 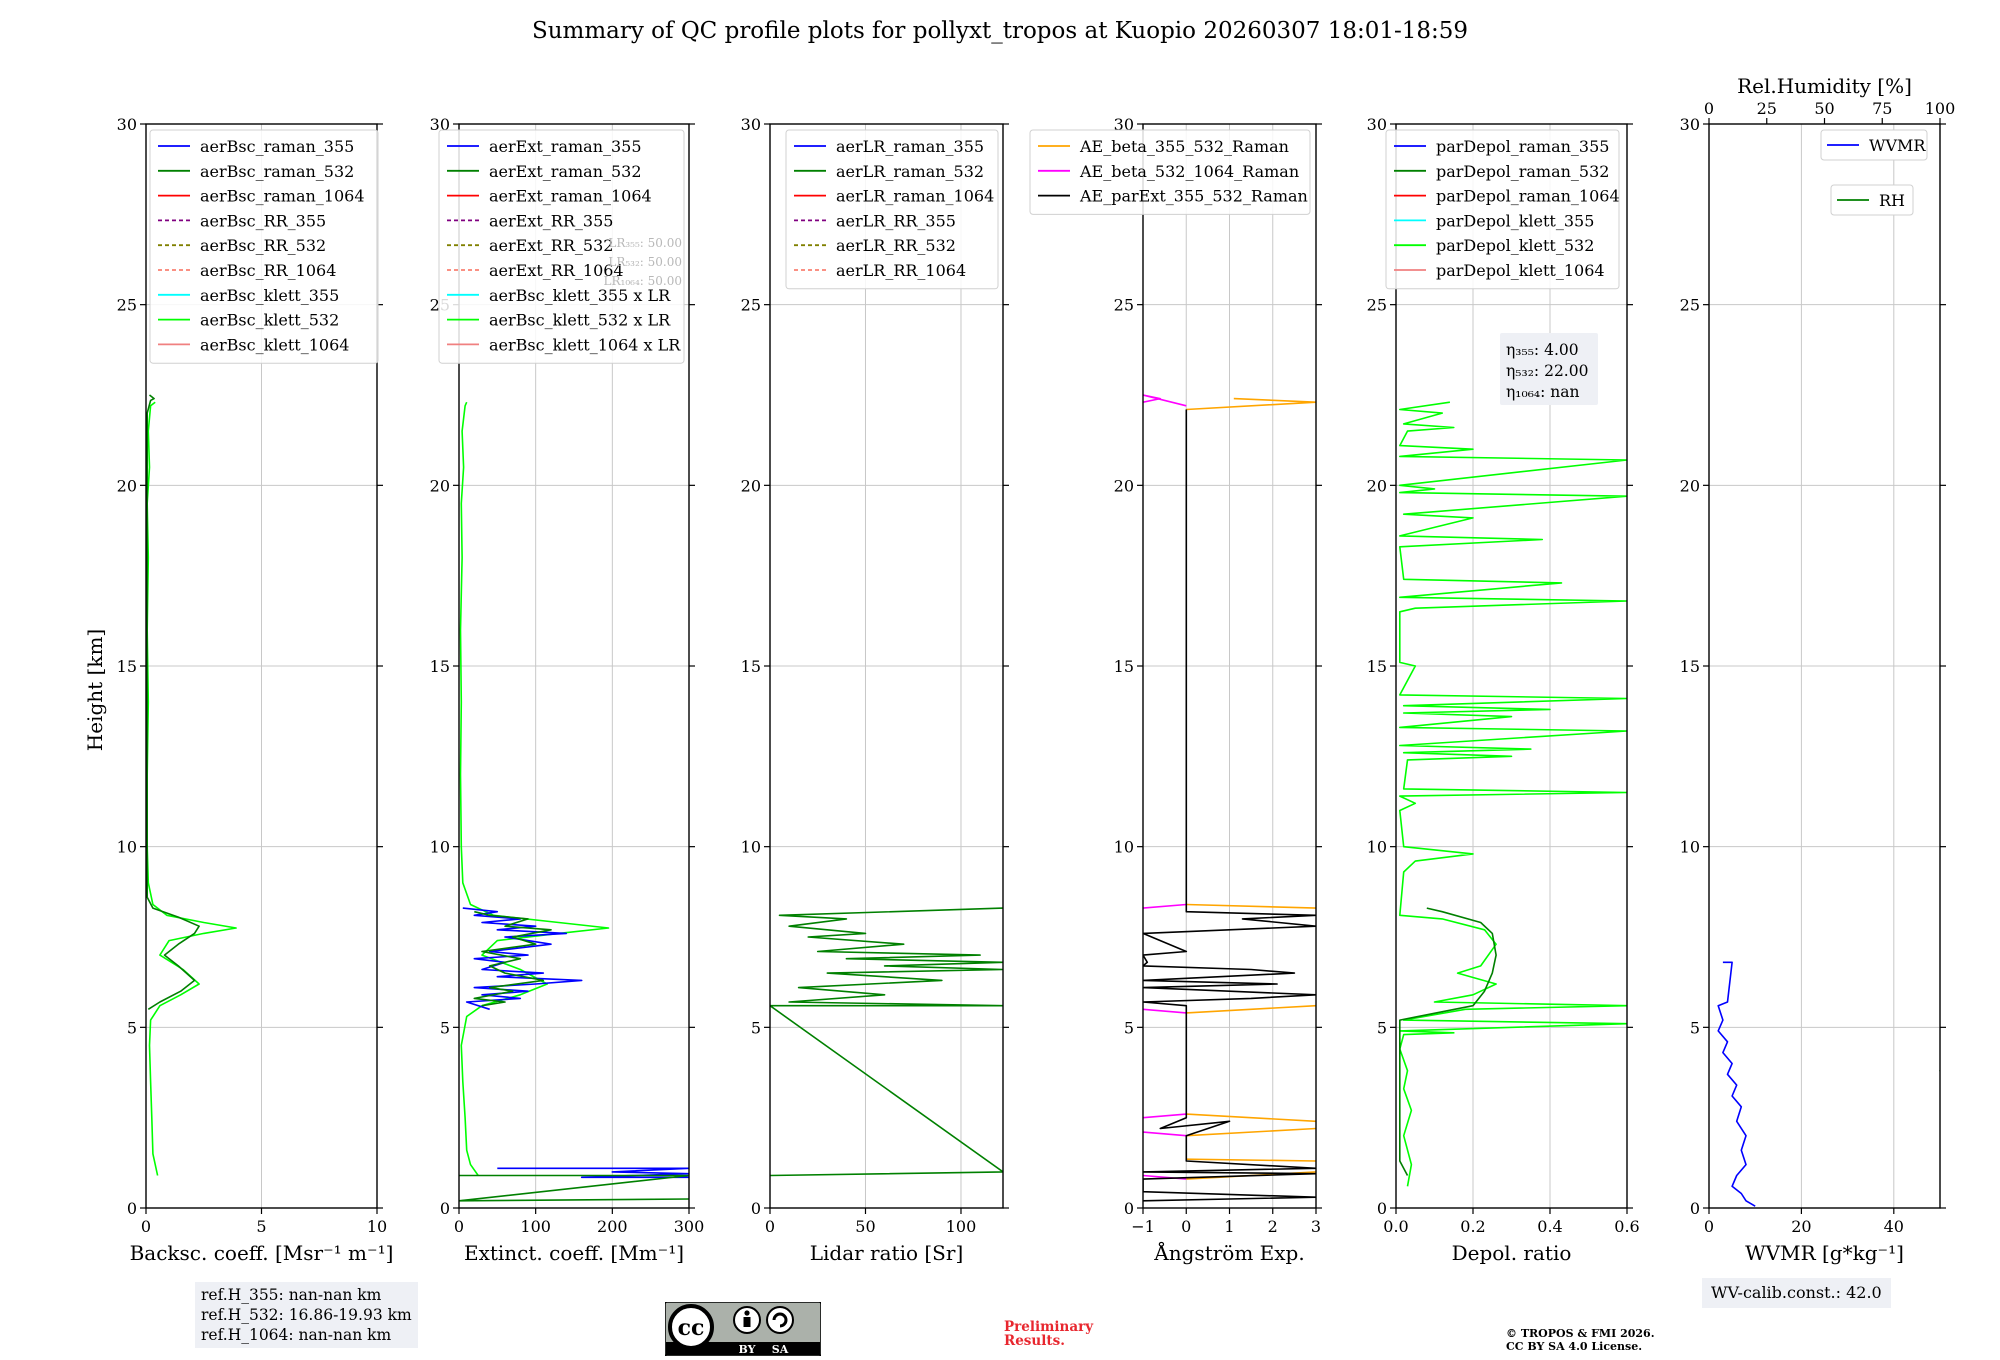 I want to click on series-ae-beta-532-1064-raman-a, so click(x=1165, y=400).